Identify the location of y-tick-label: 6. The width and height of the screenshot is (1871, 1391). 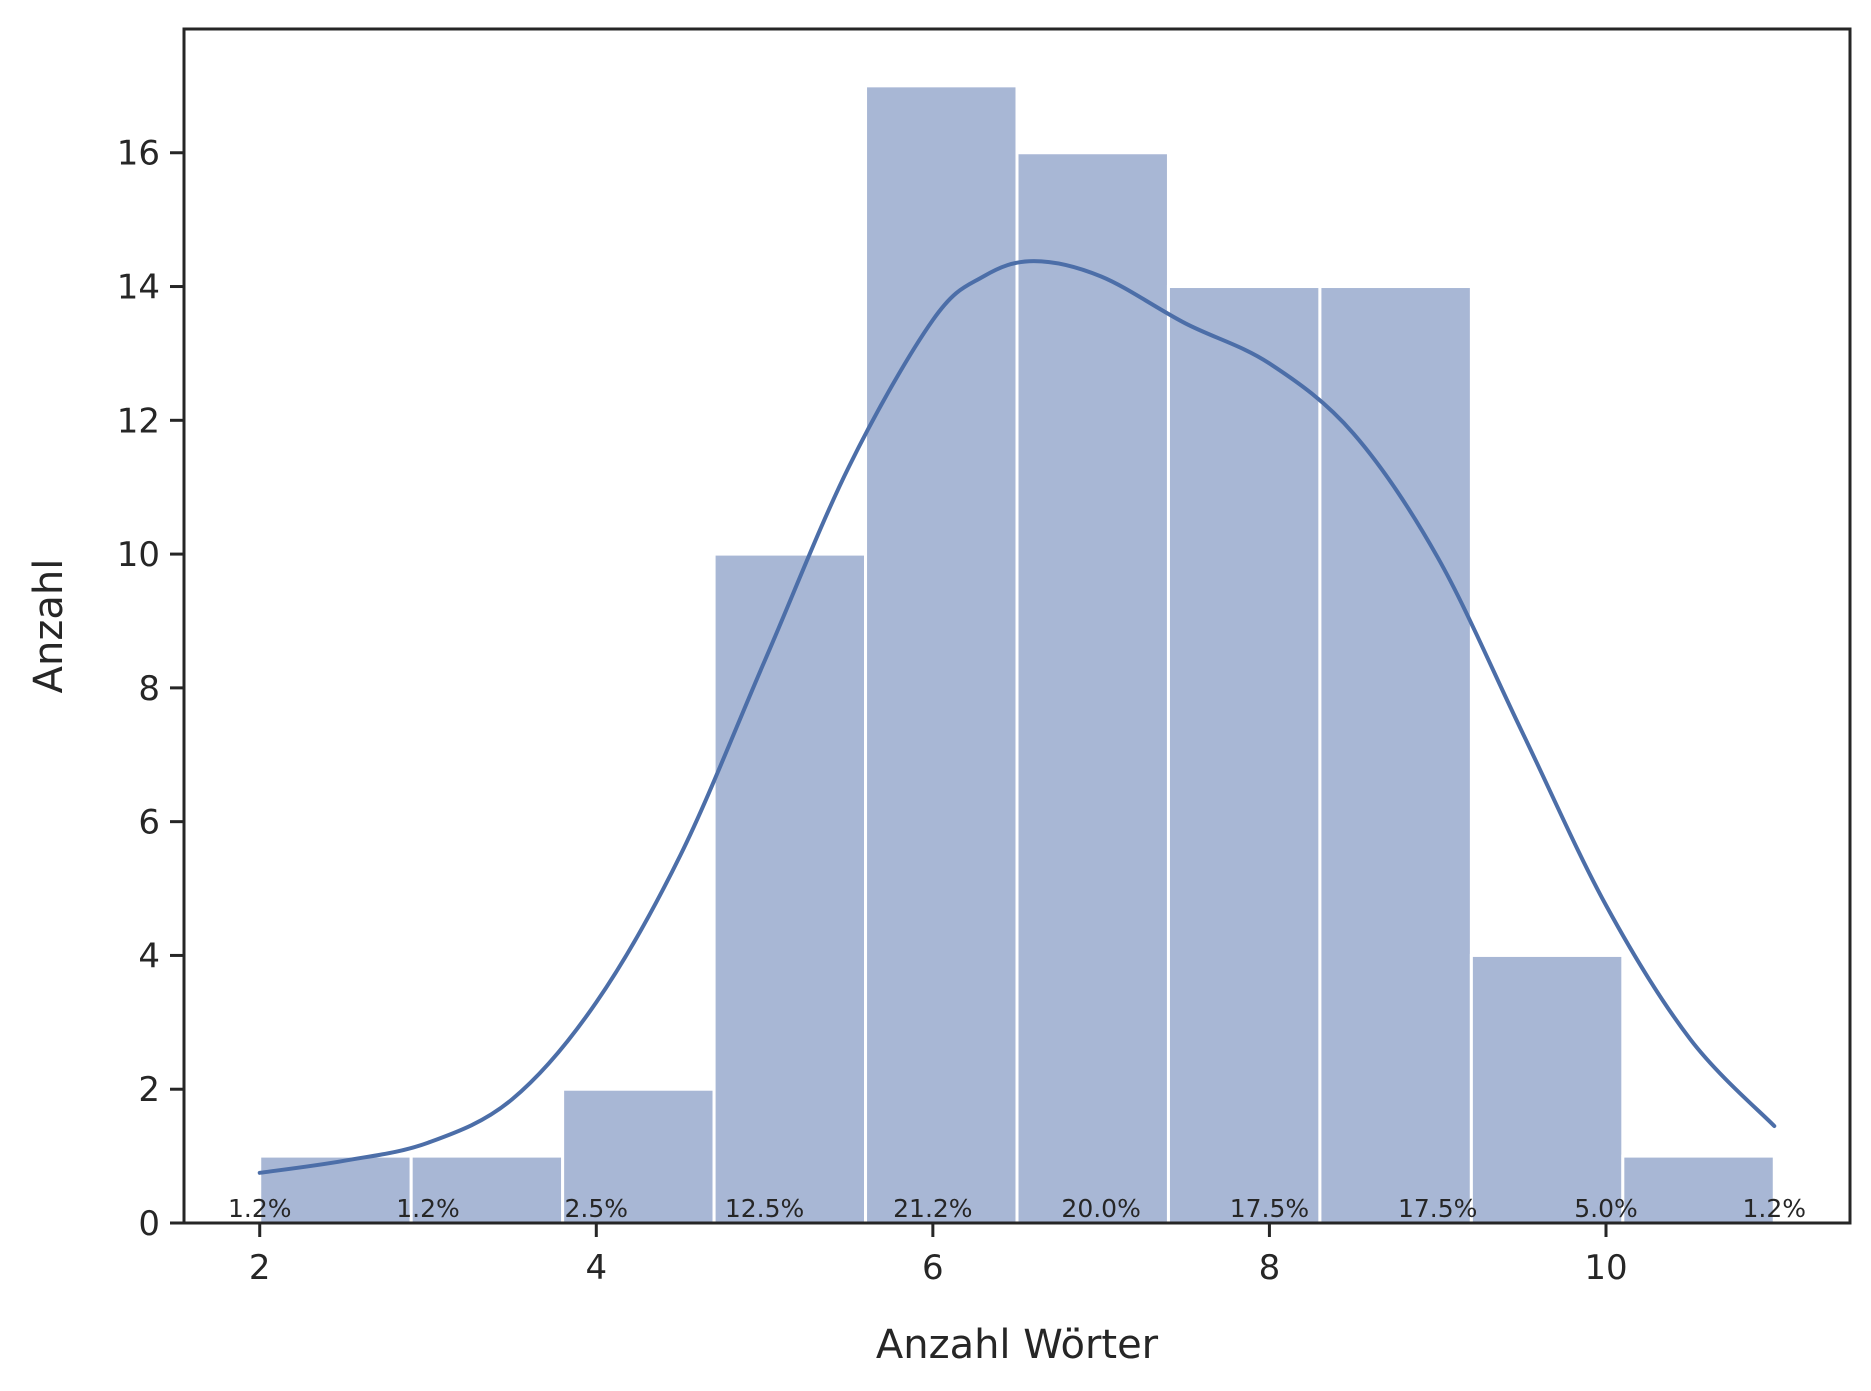
(149, 823).